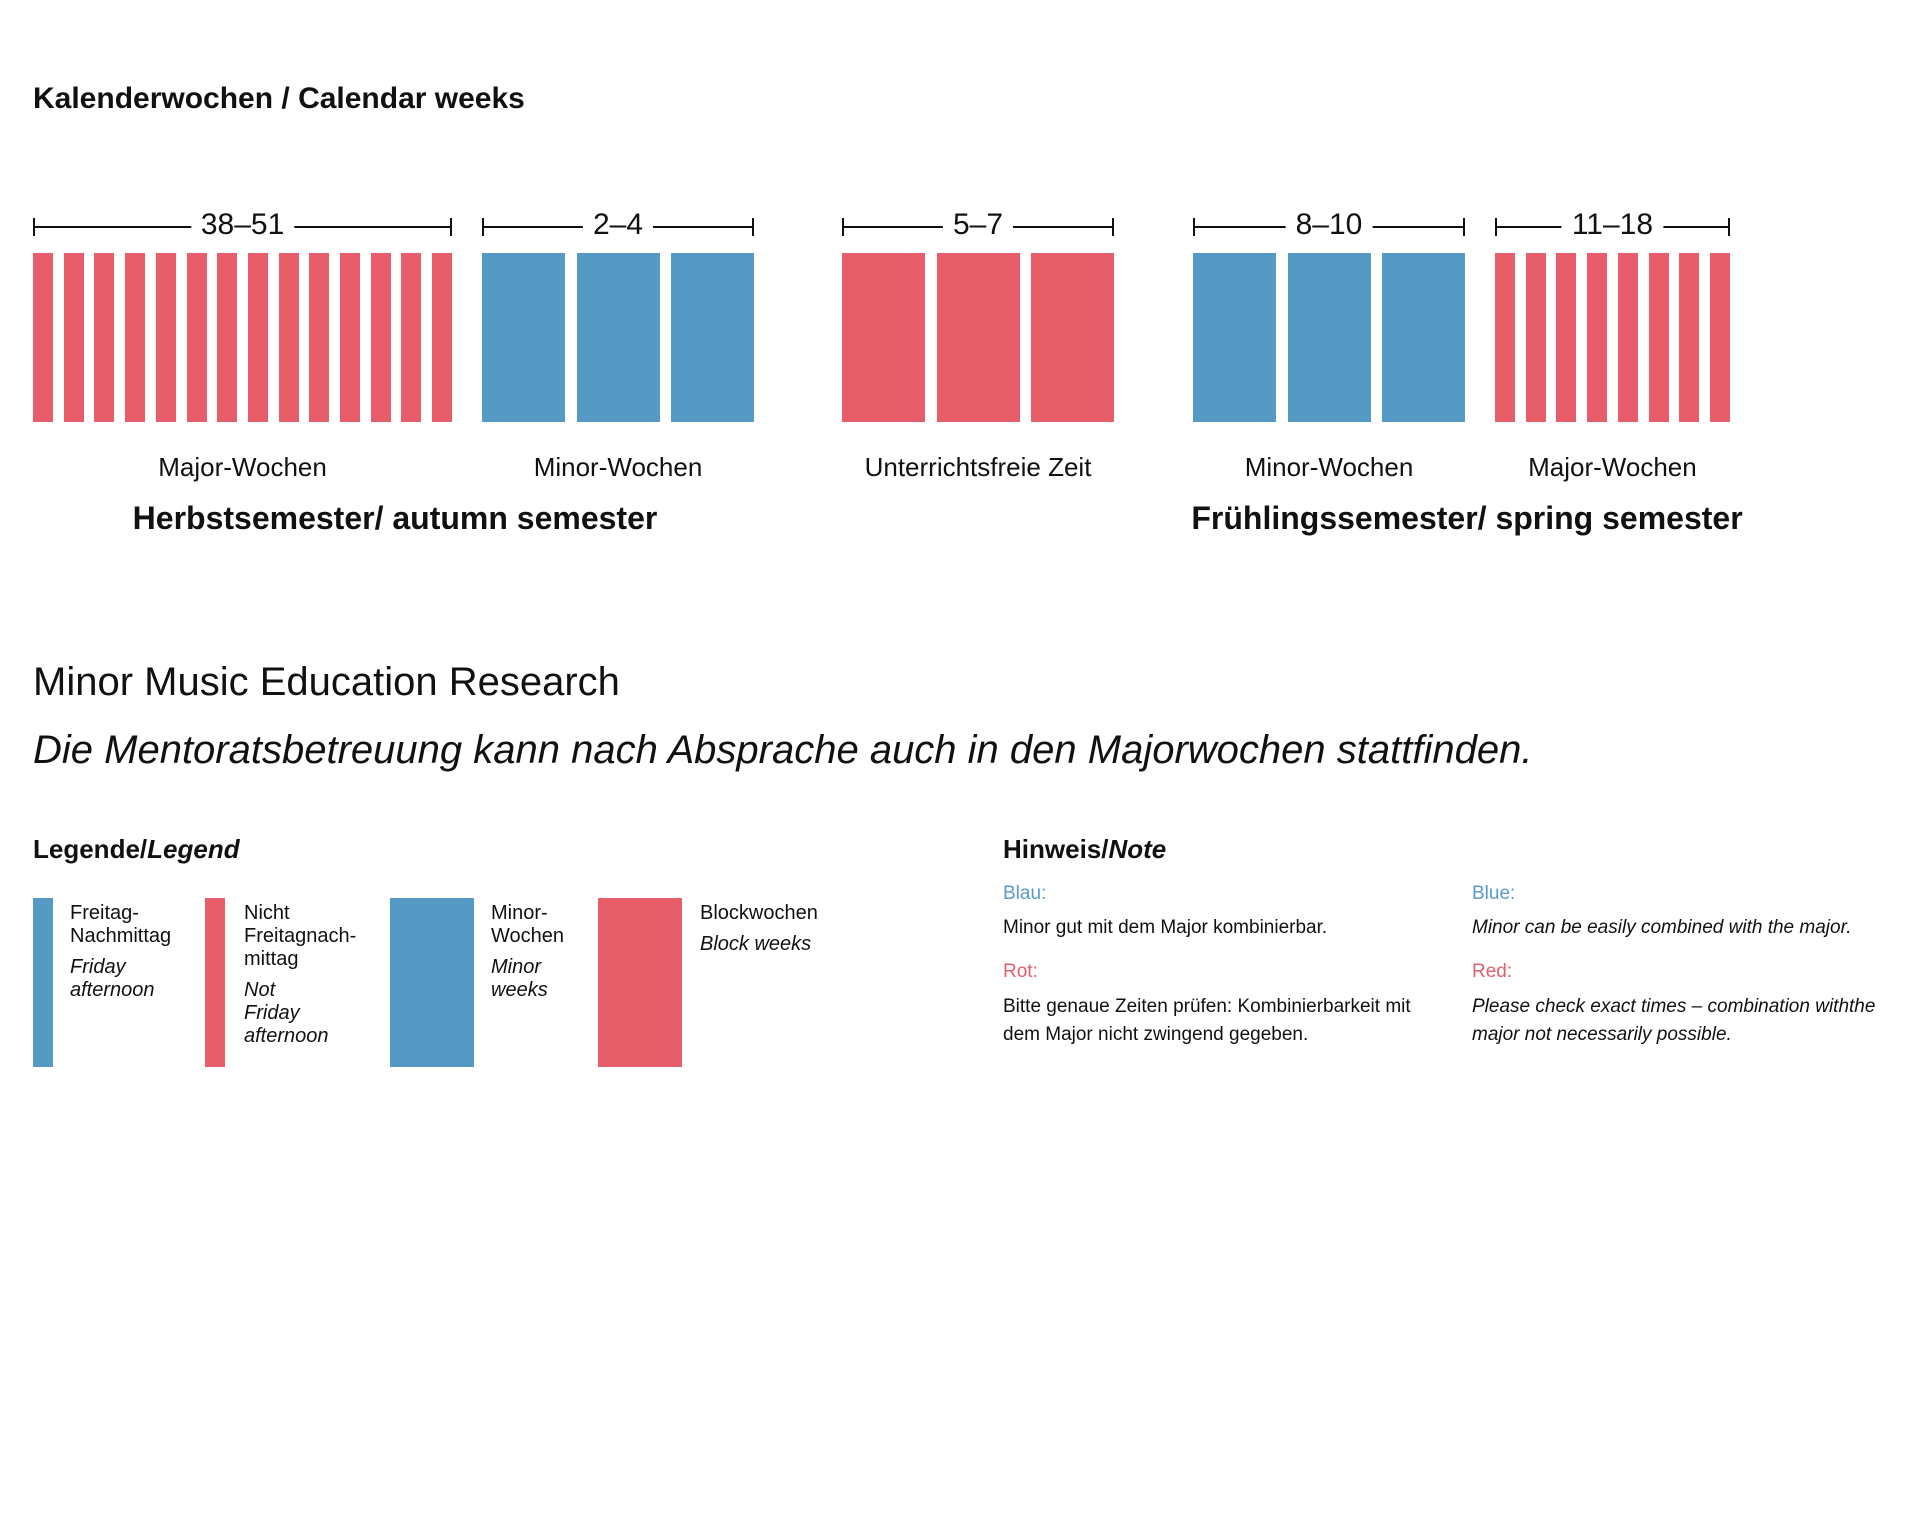 The image size is (1920, 1534). I want to click on week-range-label: 2–4, so click(618, 225).